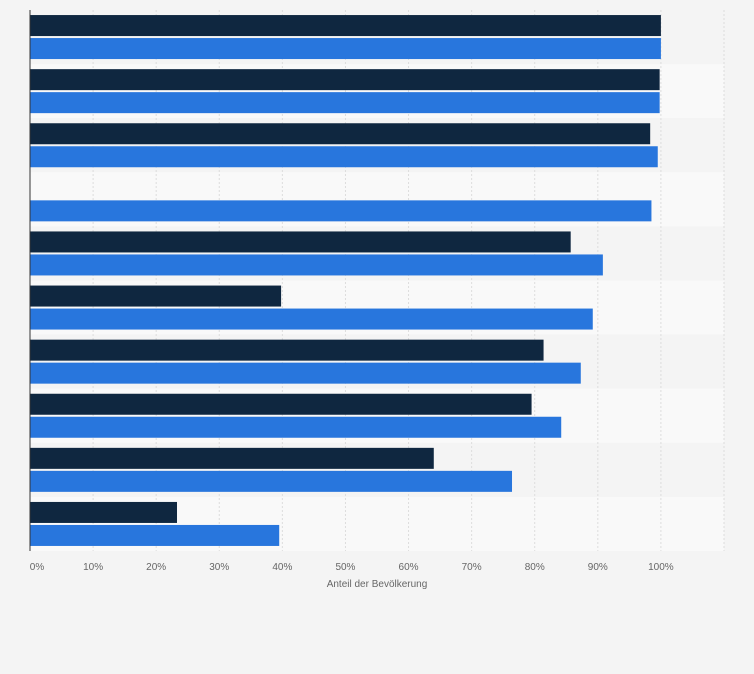 Image resolution: width=754 pixels, height=674 pixels. I want to click on x-tick-label: 70%, so click(472, 567).